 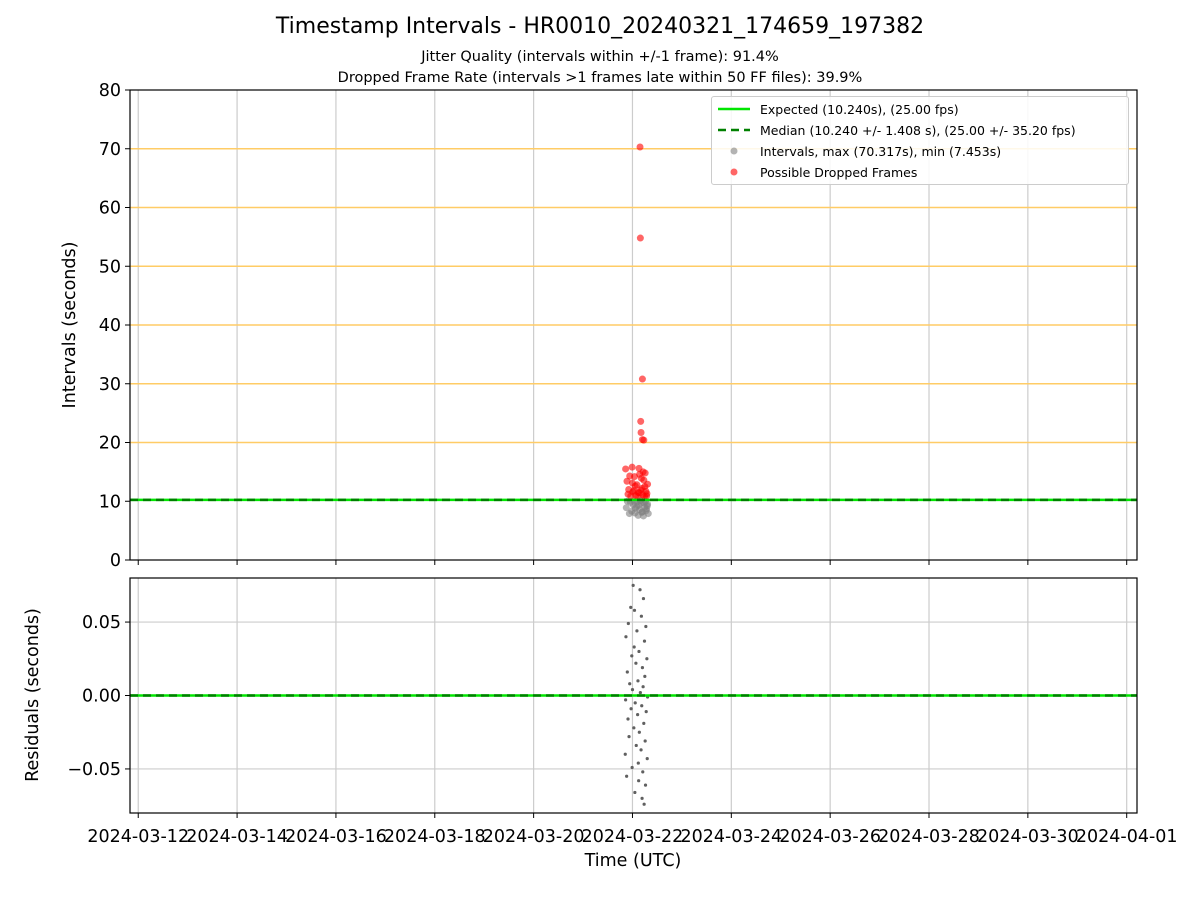 I want to click on y-tick-label: 20, so click(x=110, y=444).